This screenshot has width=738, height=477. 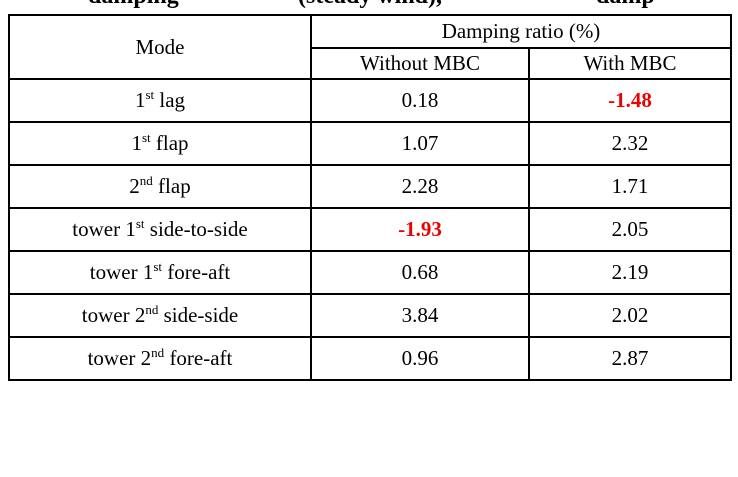 I want to click on mode-cell: 1st lag, so click(x=160, y=100).